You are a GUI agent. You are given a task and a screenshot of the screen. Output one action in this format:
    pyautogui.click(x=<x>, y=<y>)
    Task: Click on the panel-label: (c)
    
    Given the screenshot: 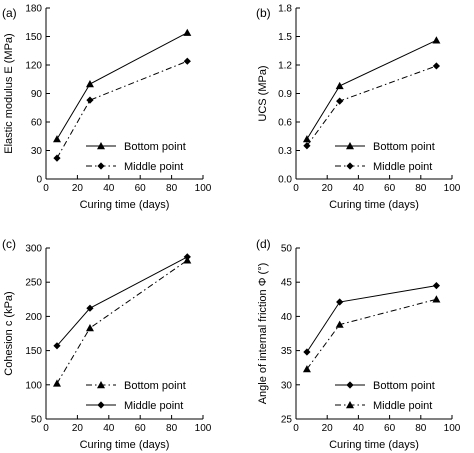 What is the action you would take?
    pyautogui.click(x=9, y=244)
    